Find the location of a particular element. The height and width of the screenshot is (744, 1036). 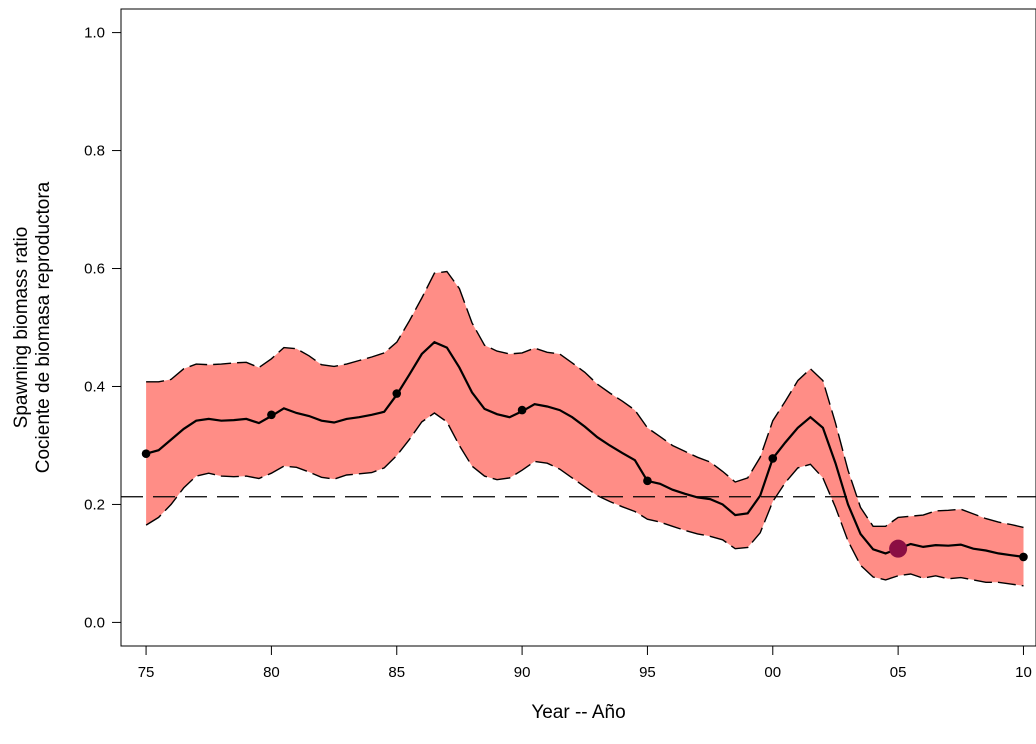

highlight-point-layer is located at coordinates (898, 548).